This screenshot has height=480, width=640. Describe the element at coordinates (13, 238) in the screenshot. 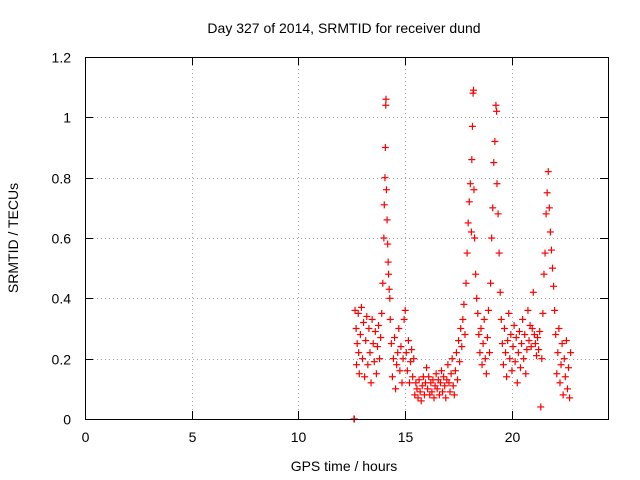

I see `y-axis-title: SRMTID / TECUs` at that location.